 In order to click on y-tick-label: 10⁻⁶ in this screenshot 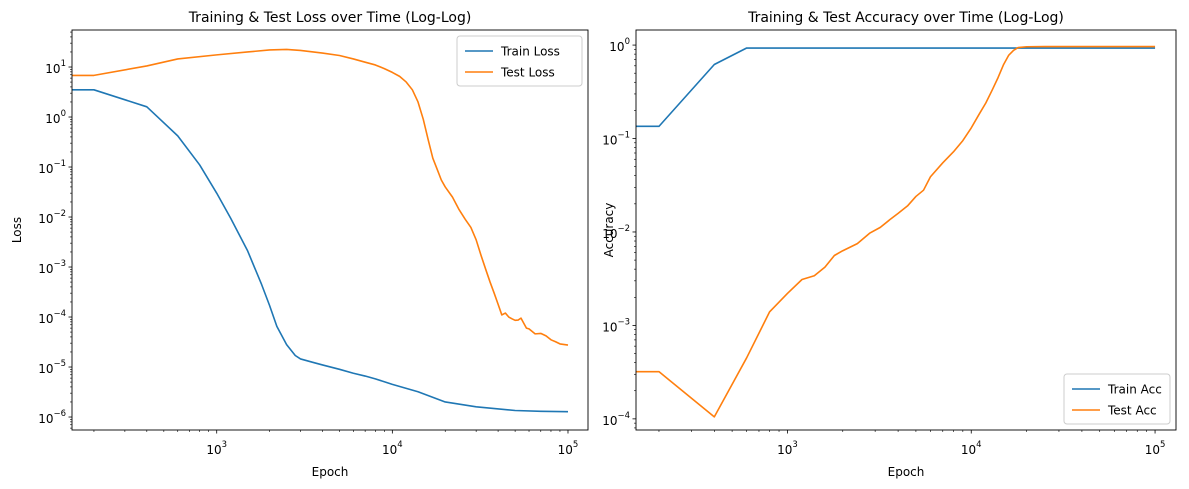, I will do `click(52, 417)`.